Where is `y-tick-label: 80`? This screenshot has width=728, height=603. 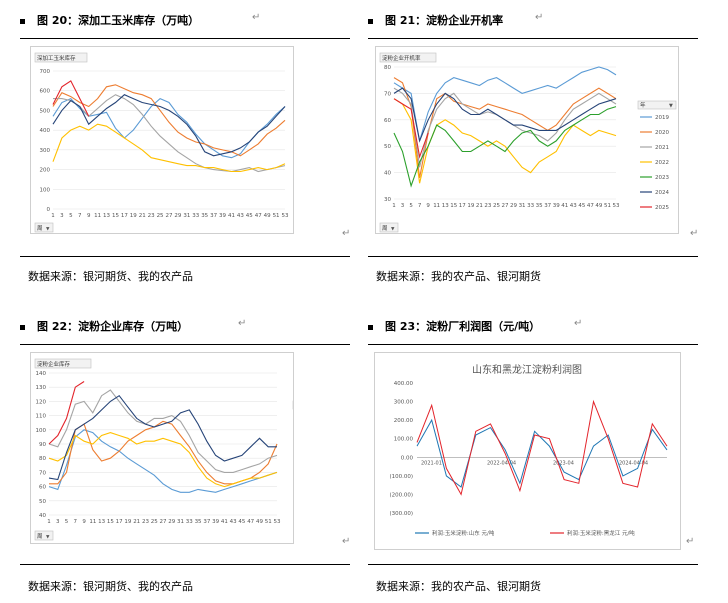 y-tick-label: 80 is located at coordinates (387, 68).